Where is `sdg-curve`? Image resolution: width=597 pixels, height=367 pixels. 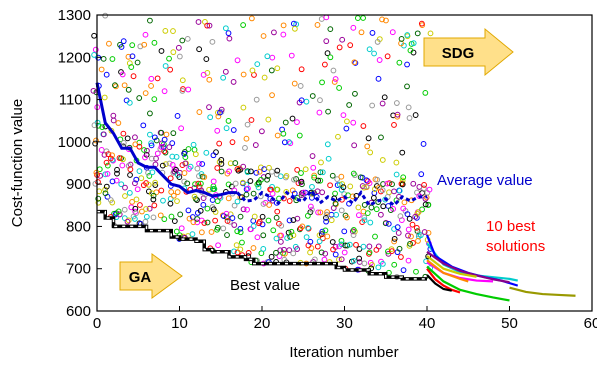 sdg-curve is located at coordinates (439, 283).